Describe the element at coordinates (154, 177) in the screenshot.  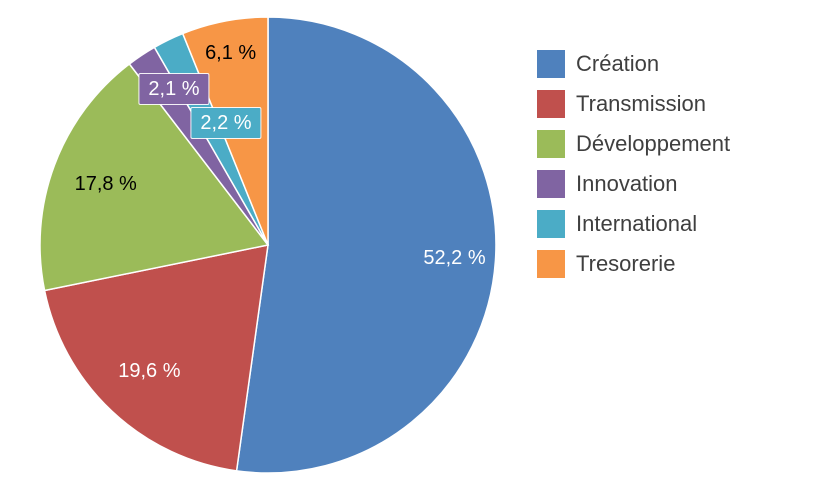
I see `pie-slice-developpement` at that location.